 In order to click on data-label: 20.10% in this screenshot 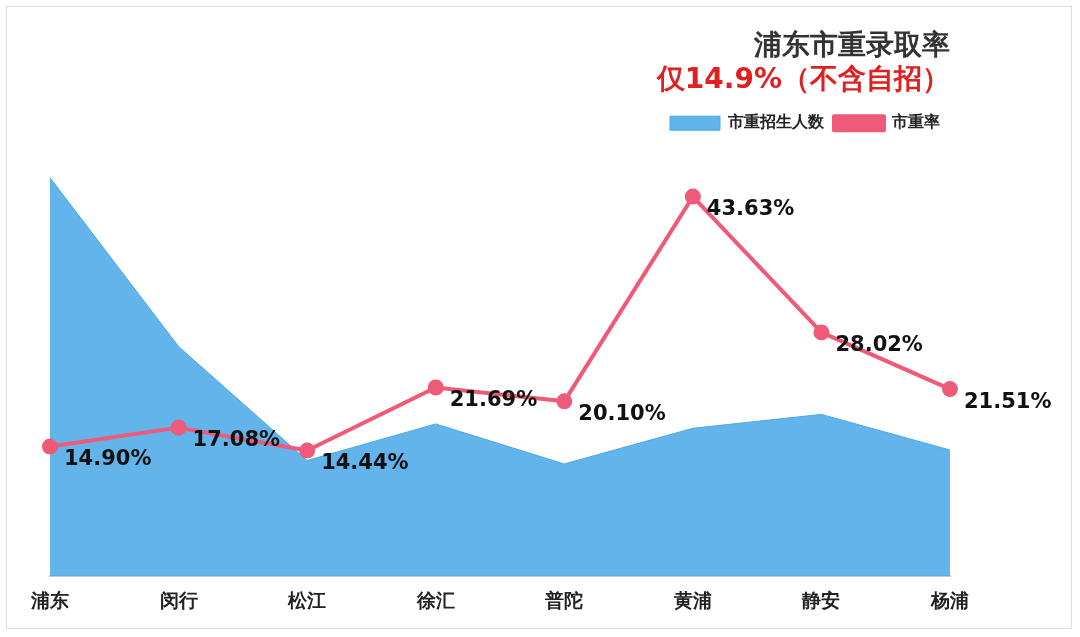, I will do `click(622, 412)`.